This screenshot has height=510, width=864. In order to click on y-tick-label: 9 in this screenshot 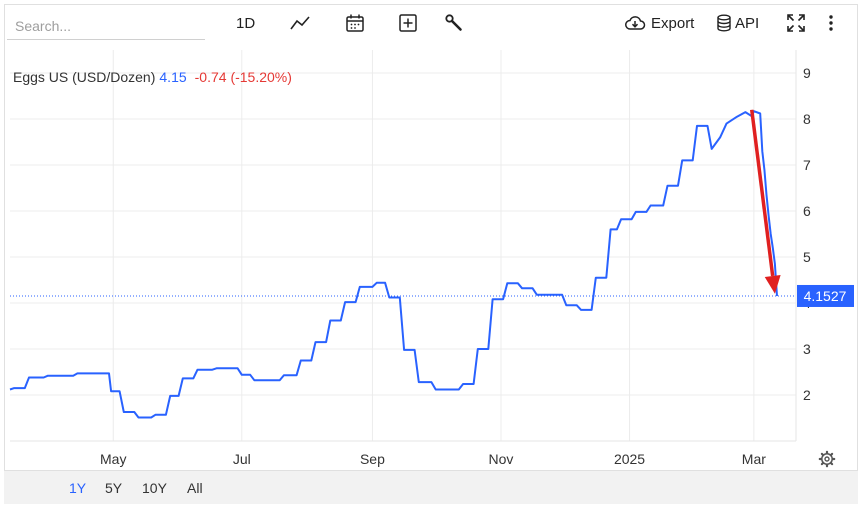, I will do `click(807, 73)`.